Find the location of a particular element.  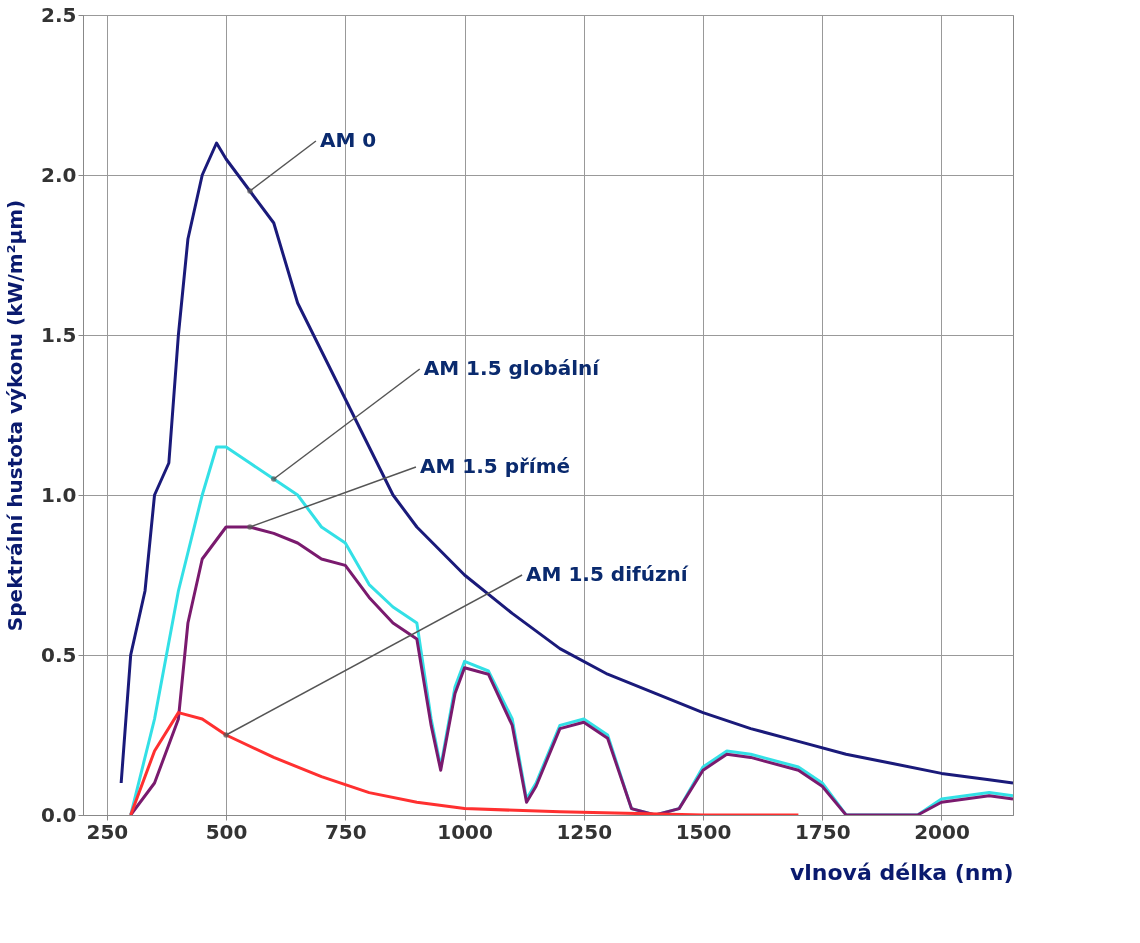

y-tick-label: 0.5 is located at coordinates (59, 654).